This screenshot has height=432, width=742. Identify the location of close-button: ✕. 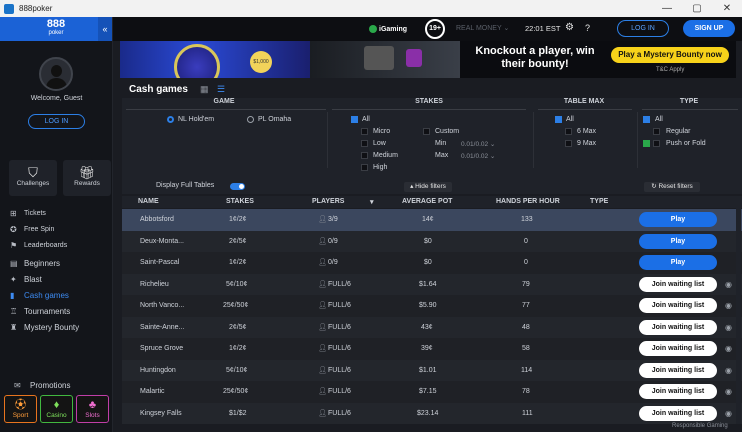
(727, 8).